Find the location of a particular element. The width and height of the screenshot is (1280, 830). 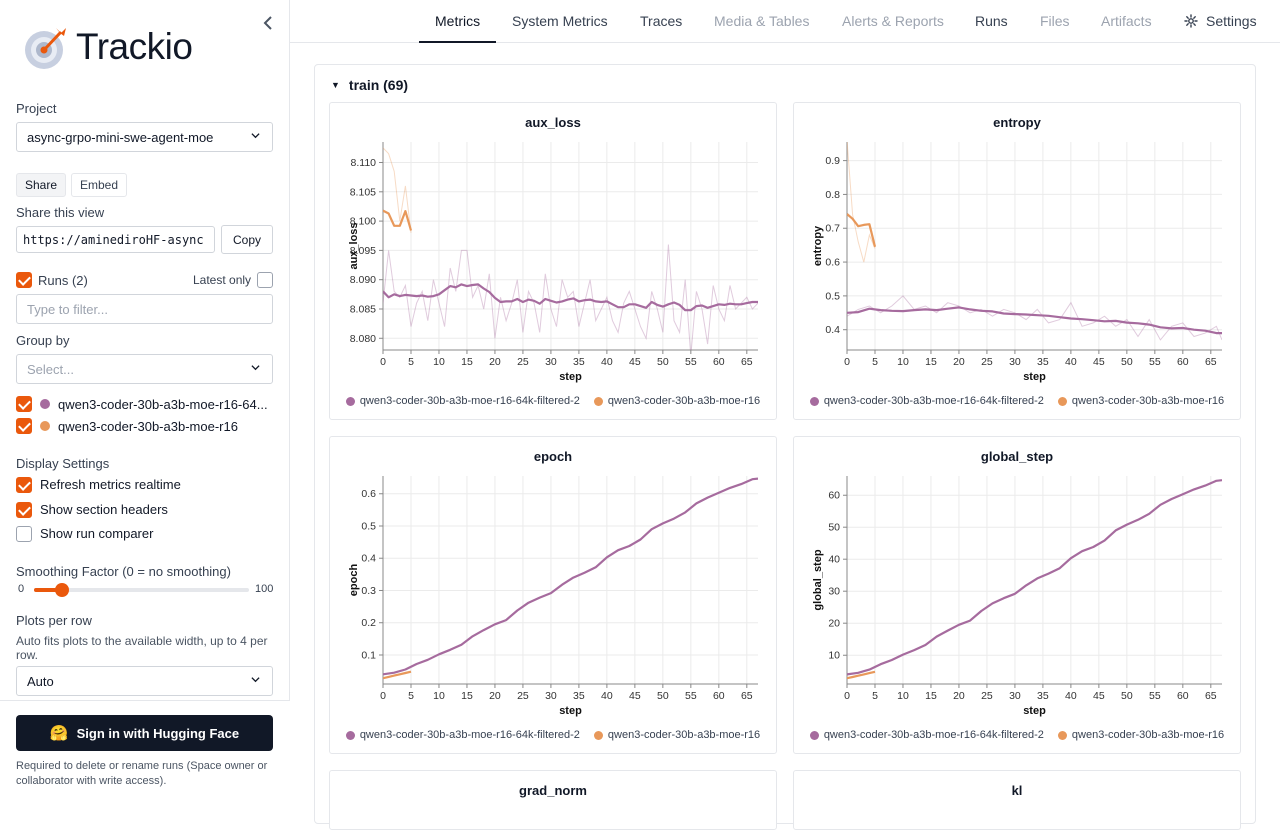

gear-icon is located at coordinates (1191, 21).